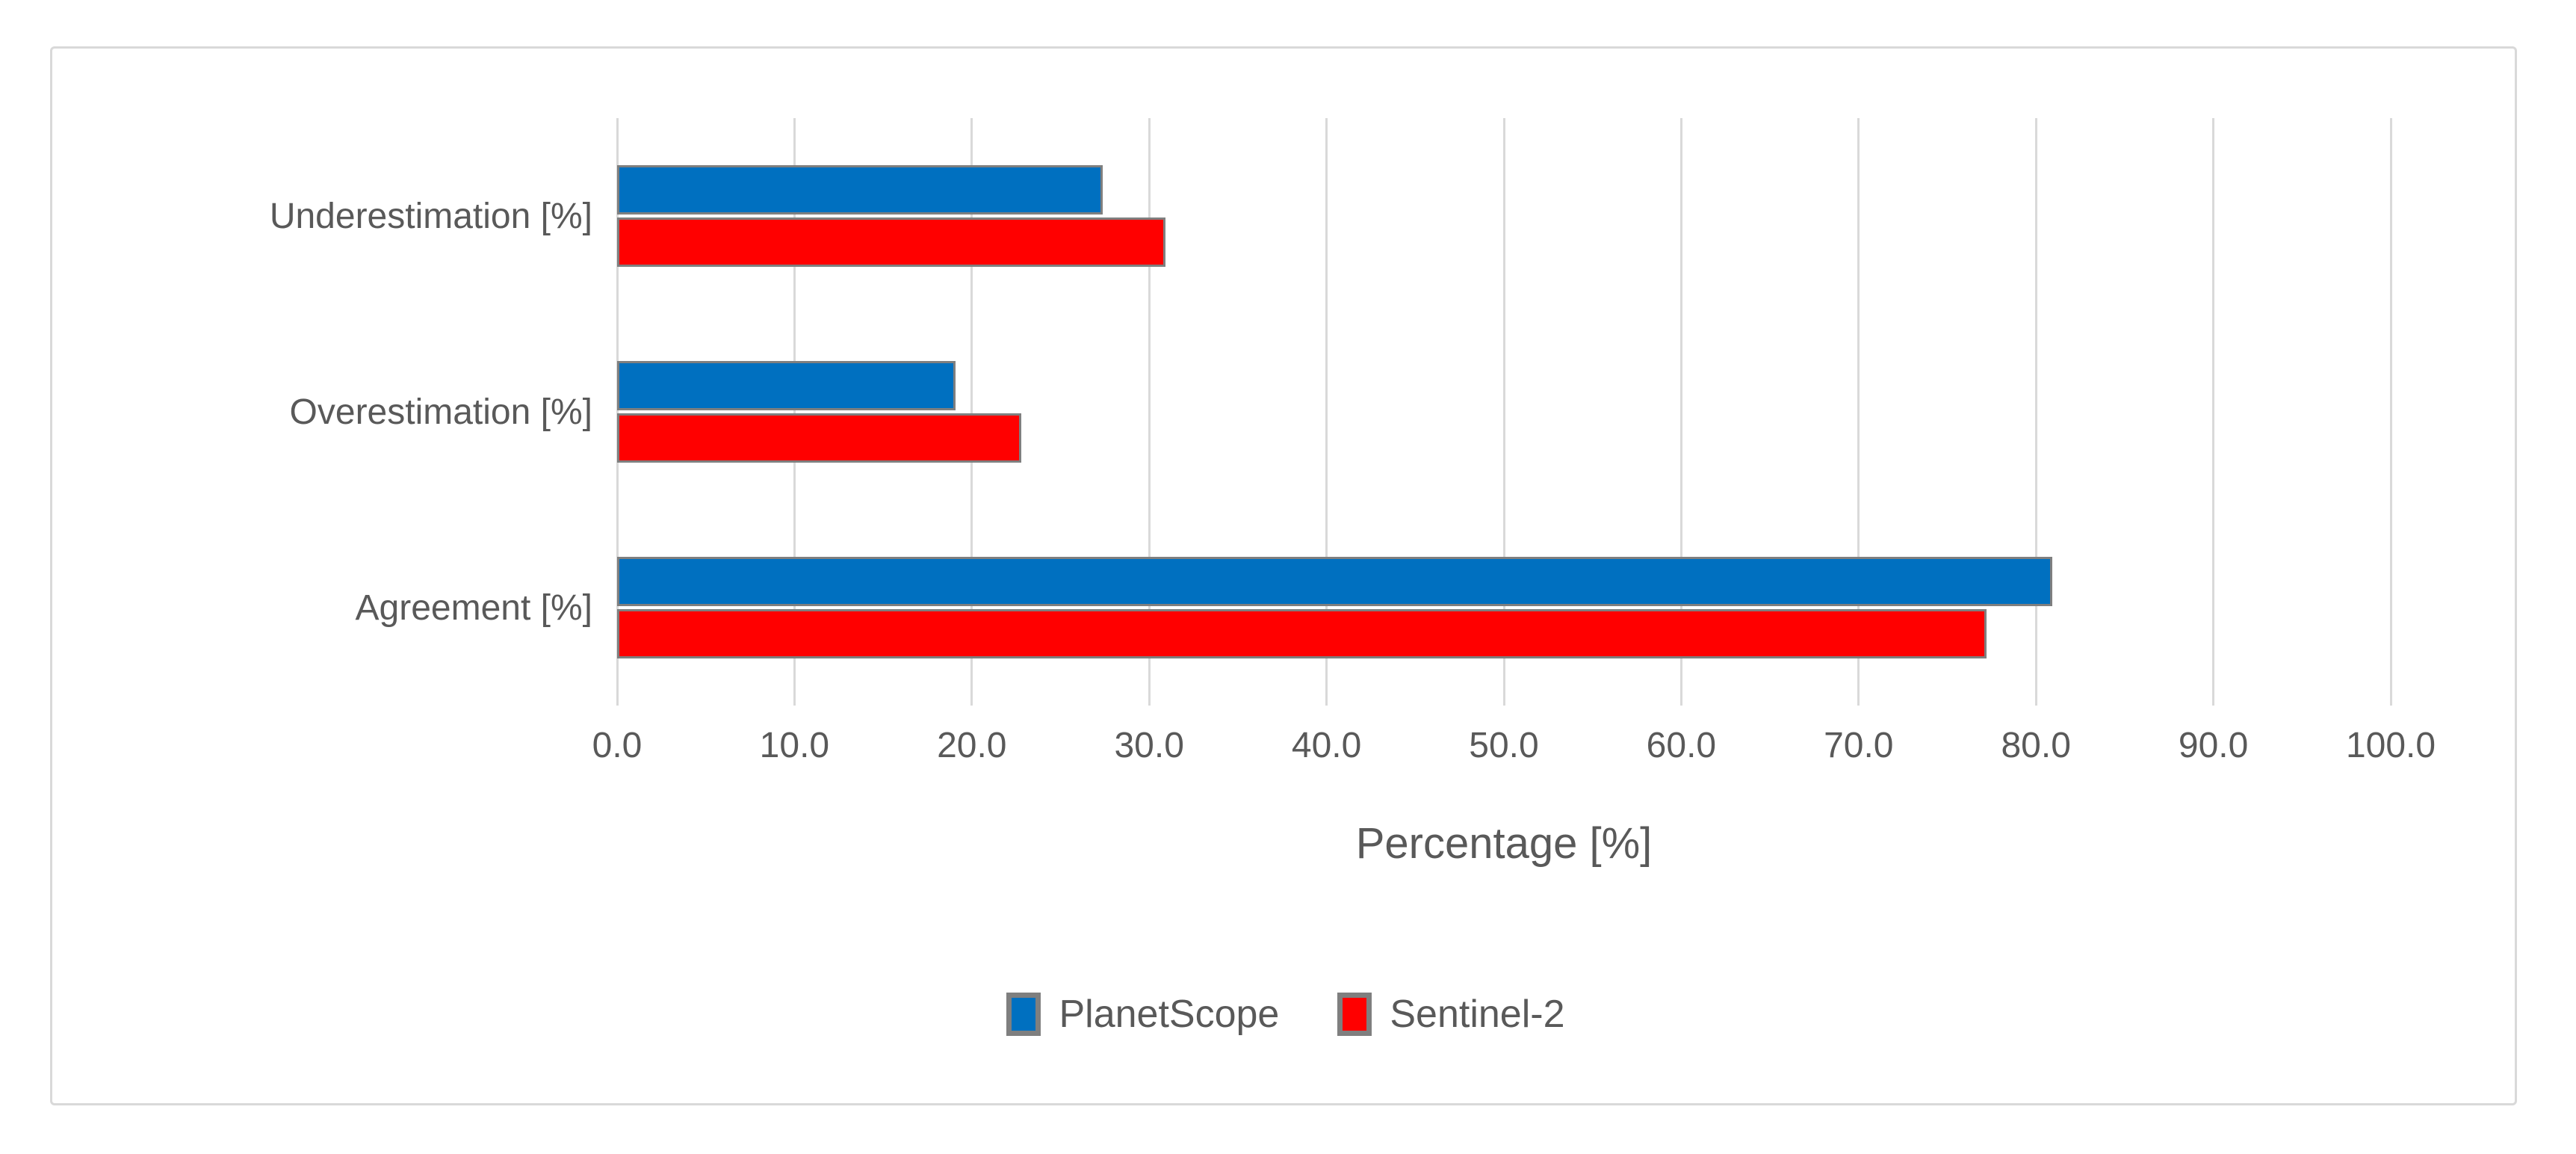 This screenshot has width=2576, height=1154. I want to click on category-label-overestimation: Overestimation [%], so click(440, 412).